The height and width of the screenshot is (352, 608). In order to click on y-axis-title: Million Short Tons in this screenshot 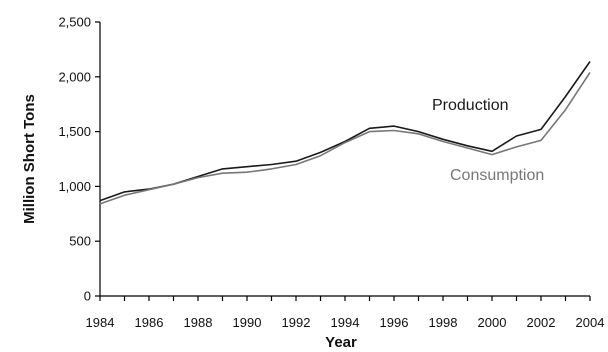, I will do `click(29, 159)`.